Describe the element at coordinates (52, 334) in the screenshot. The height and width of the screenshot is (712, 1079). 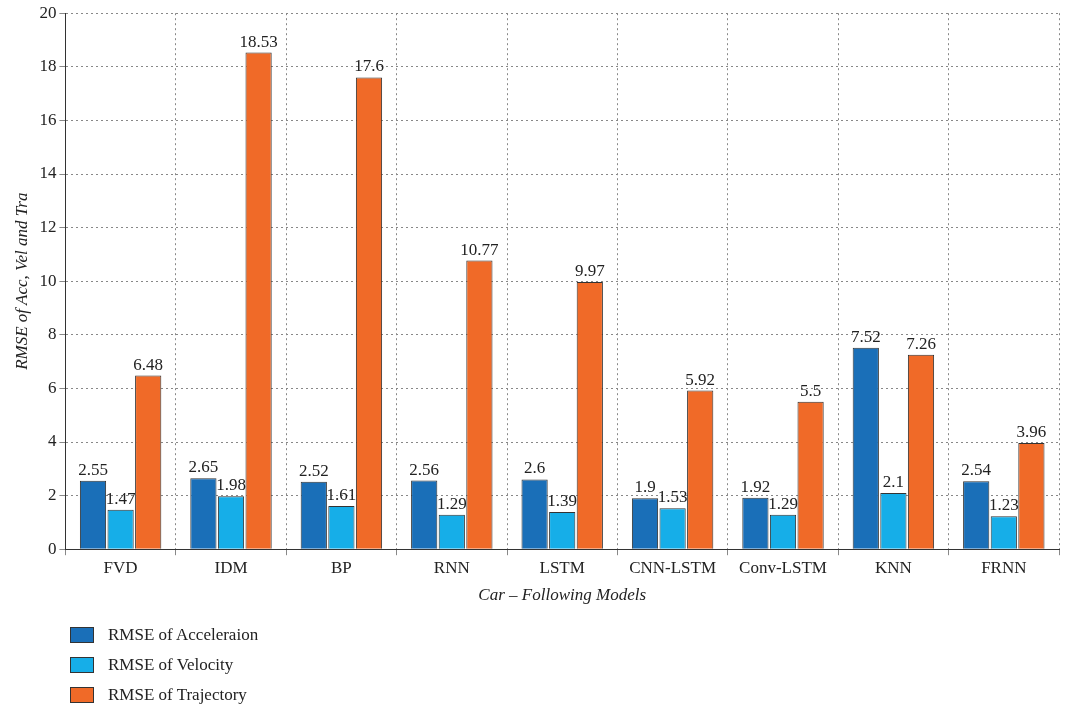
I see `y-tick-label: 8` at that location.